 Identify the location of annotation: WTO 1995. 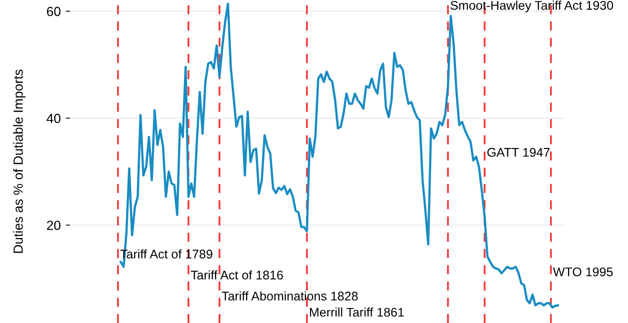
(583, 271).